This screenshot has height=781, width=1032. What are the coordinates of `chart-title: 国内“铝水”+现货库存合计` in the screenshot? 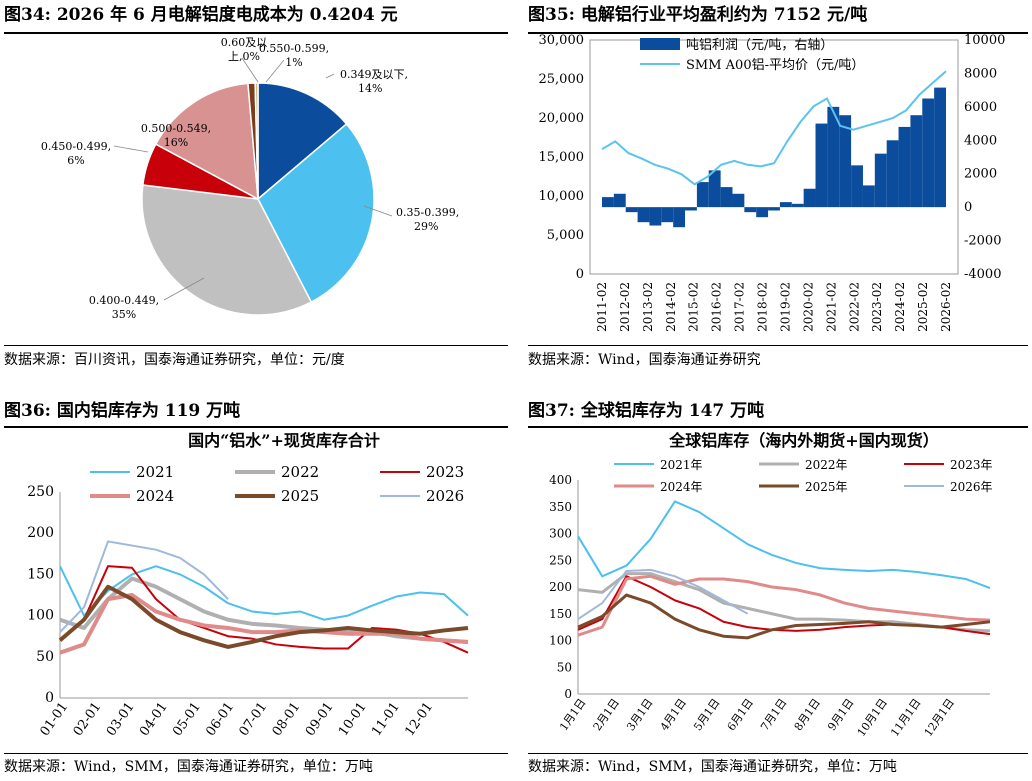 It's located at (284, 440).